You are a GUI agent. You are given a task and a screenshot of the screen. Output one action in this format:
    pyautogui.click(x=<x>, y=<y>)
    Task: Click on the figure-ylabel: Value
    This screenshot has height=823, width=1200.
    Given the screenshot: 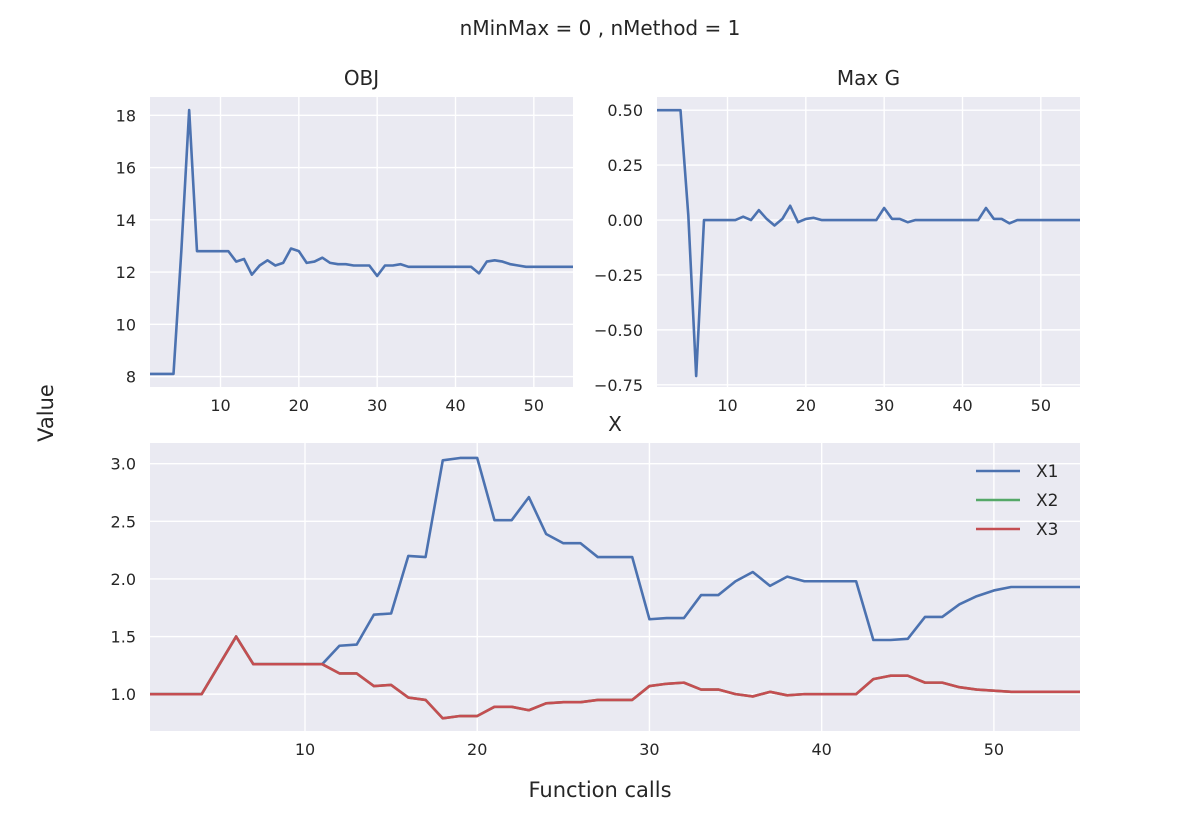 What is the action you would take?
    pyautogui.click(x=46, y=413)
    